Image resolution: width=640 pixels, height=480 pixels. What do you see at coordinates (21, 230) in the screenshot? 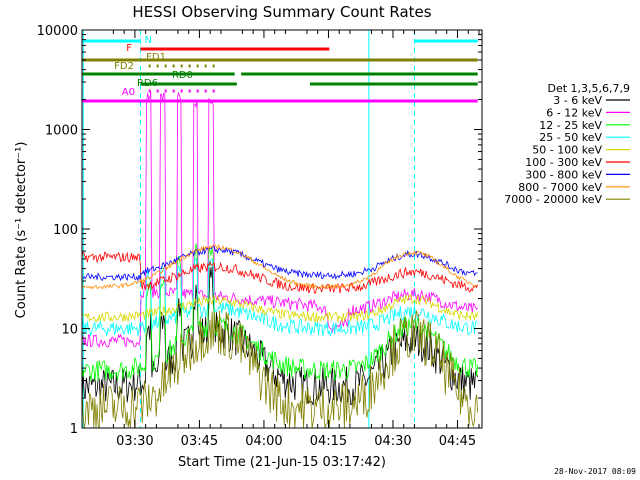
I see `y-axis-label: Count Rate (s⁻¹ detector⁻¹)` at bounding box center [21, 230].